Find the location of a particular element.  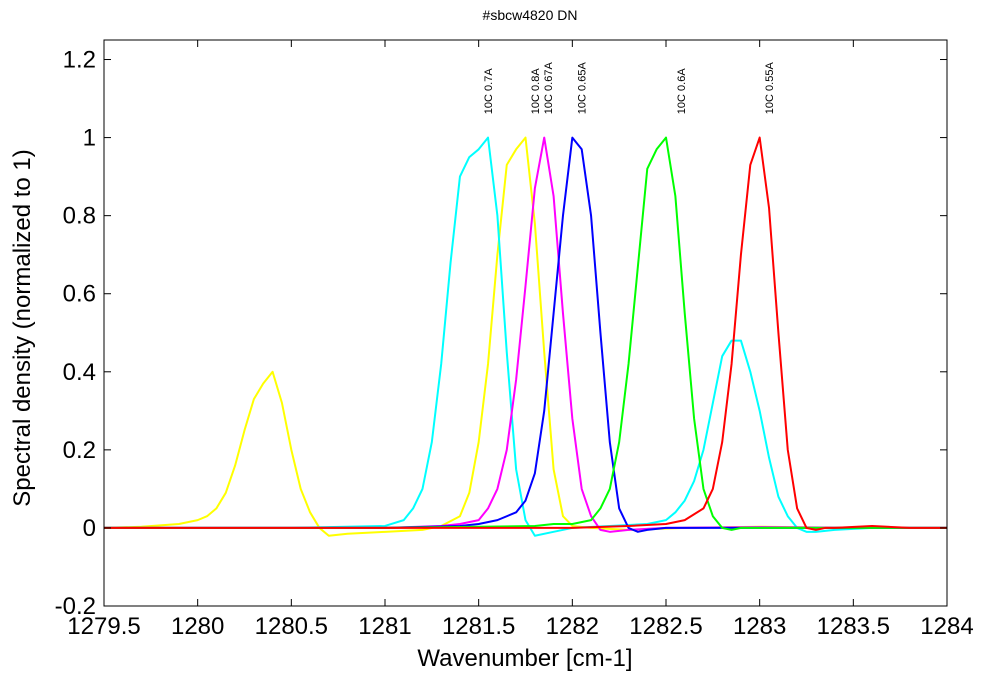

x-tick-label: 1280.5 is located at coordinates (291, 626).